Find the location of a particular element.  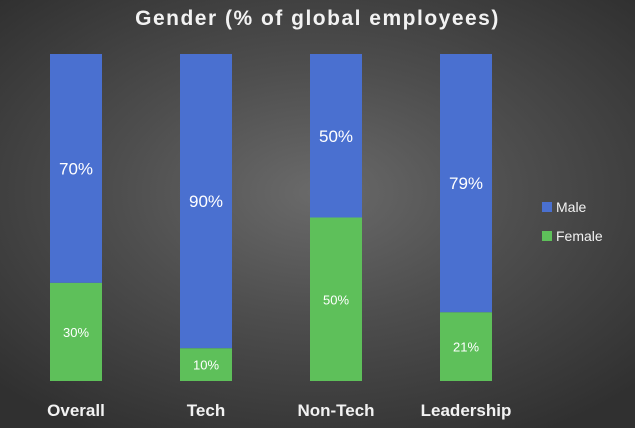

category-label-leadership: Leadership is located at coordinates (466, 410).